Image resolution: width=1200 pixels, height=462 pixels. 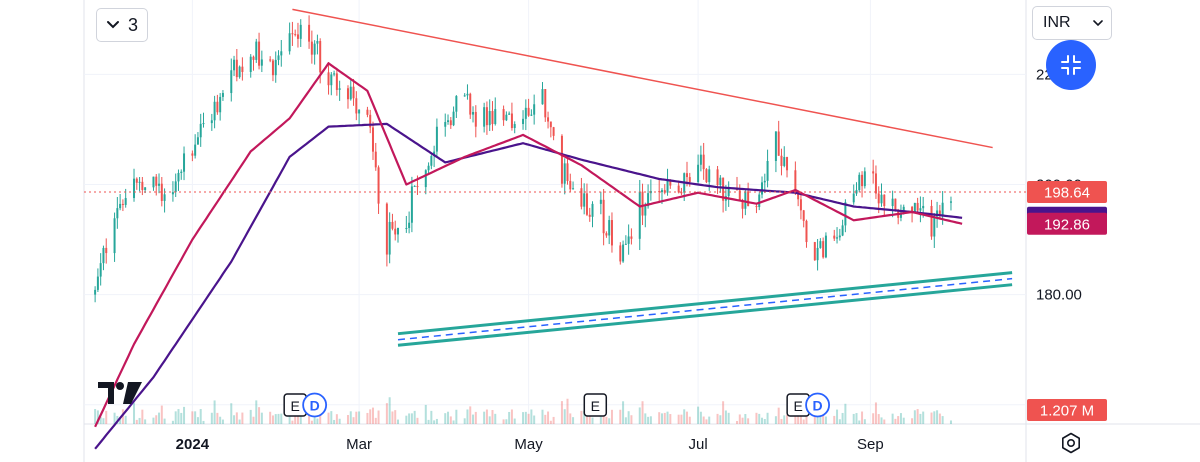 I want to click on support-trendline-lower, so click(x=705, y=315).